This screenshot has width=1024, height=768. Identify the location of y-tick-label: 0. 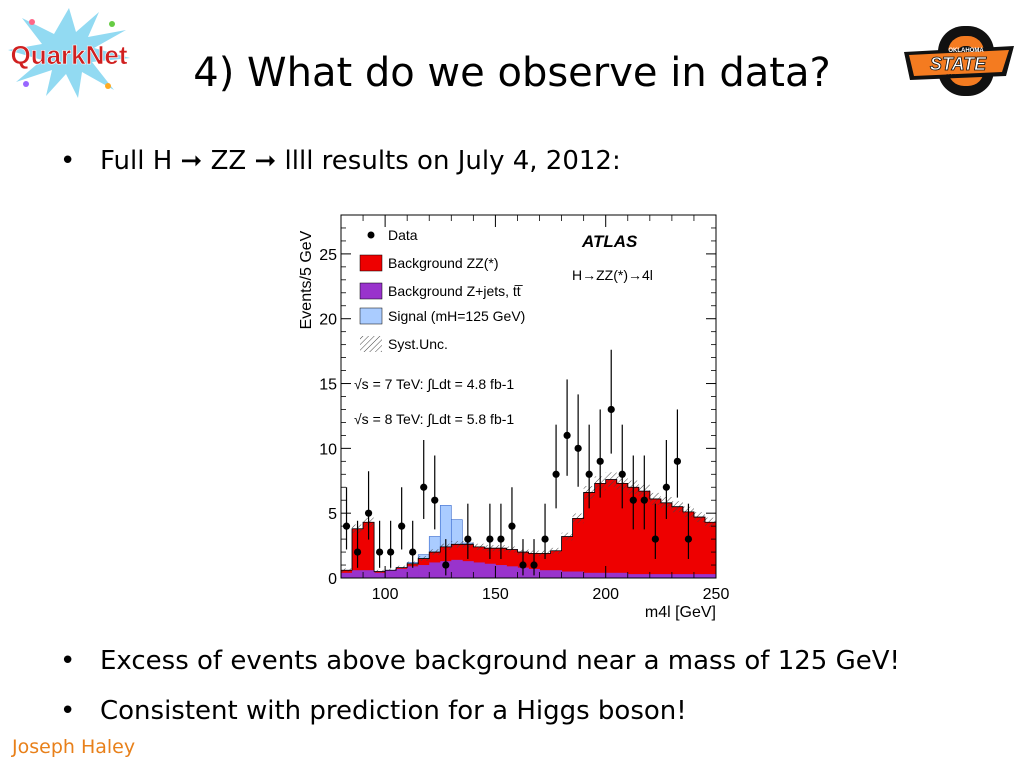
(332, 579).